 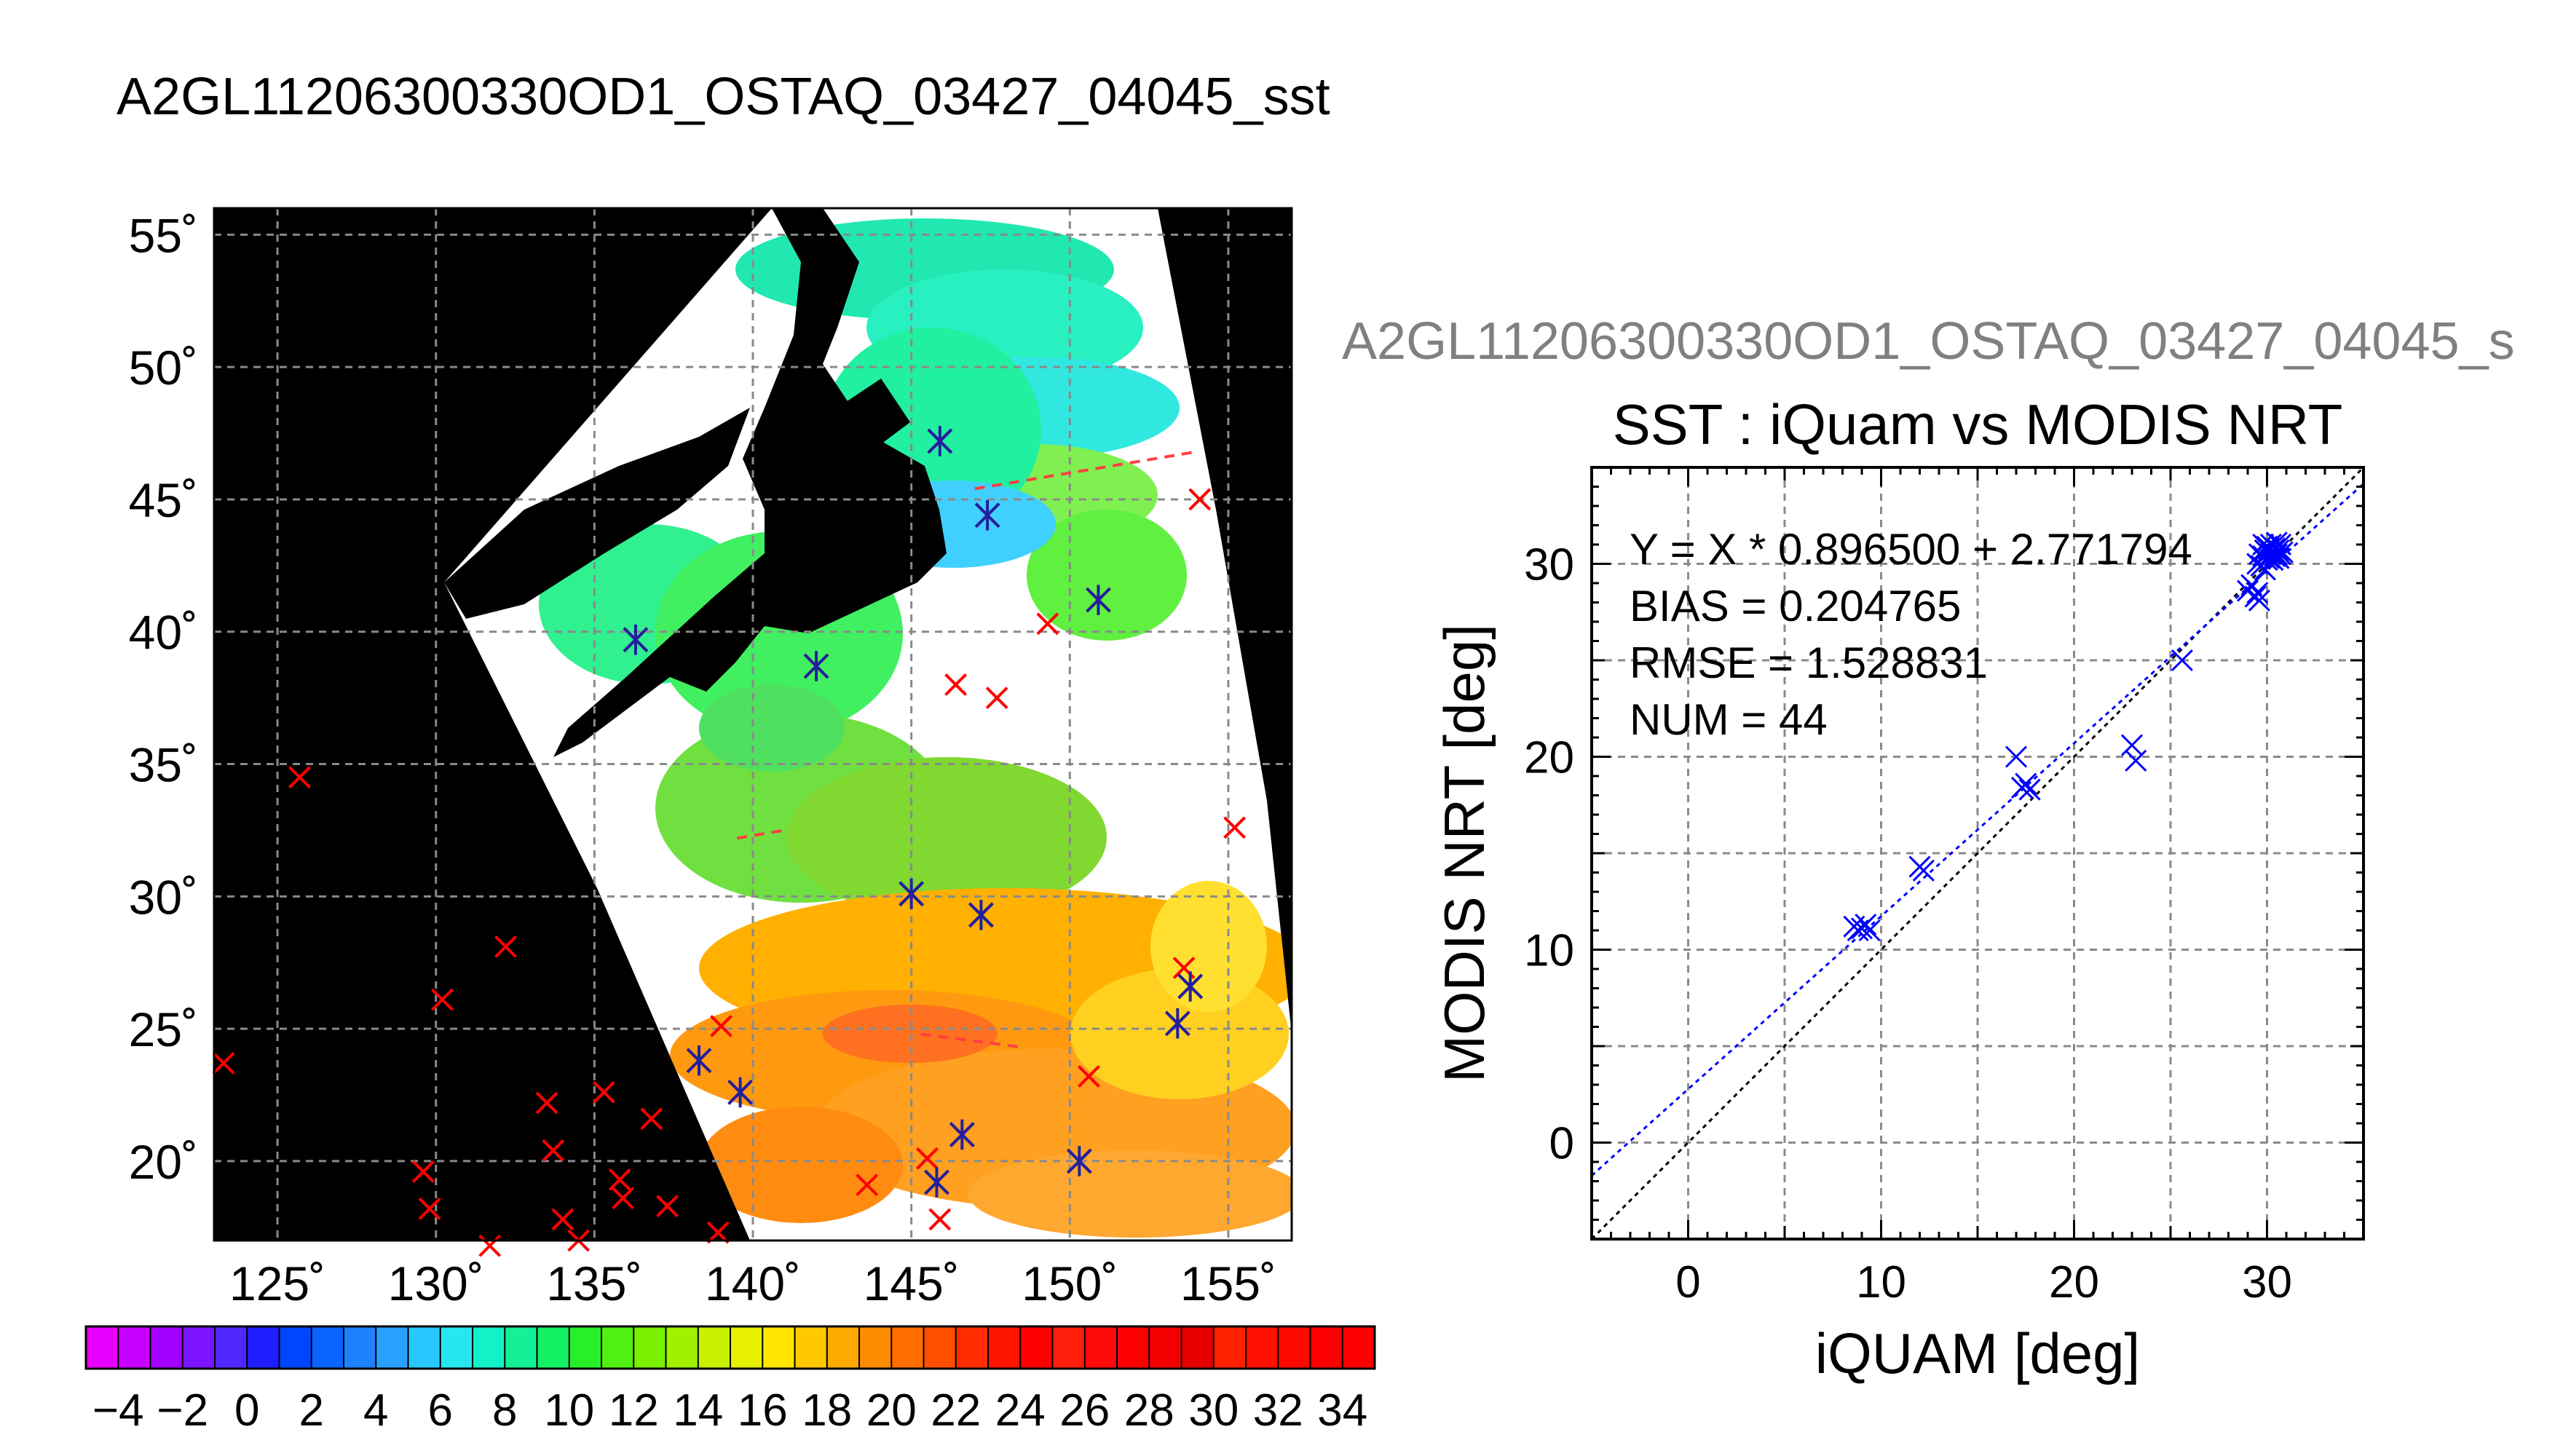 I want to click on colorbar-tick-label: 14, so click(x=698, y=1410).